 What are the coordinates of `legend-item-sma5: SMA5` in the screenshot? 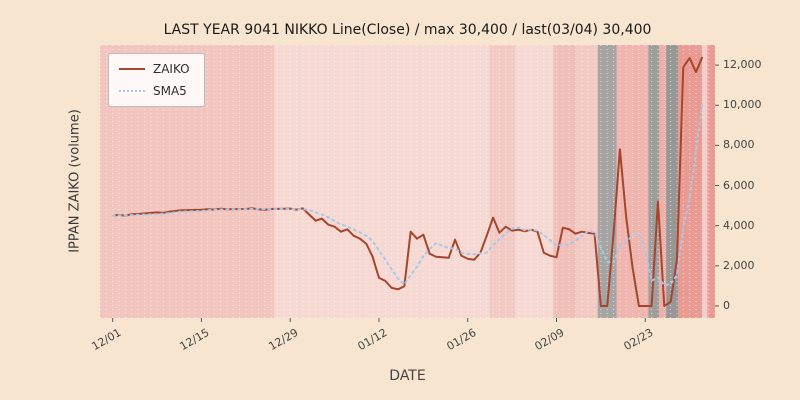 It's located at (154, 91).